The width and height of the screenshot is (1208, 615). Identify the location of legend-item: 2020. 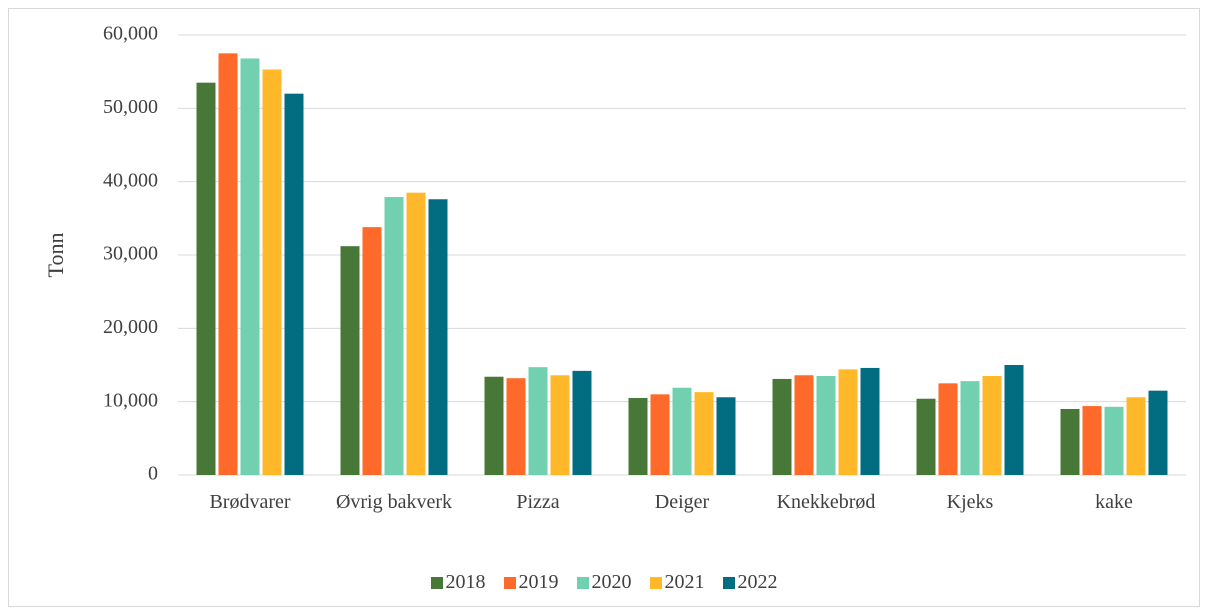
(604, 582).